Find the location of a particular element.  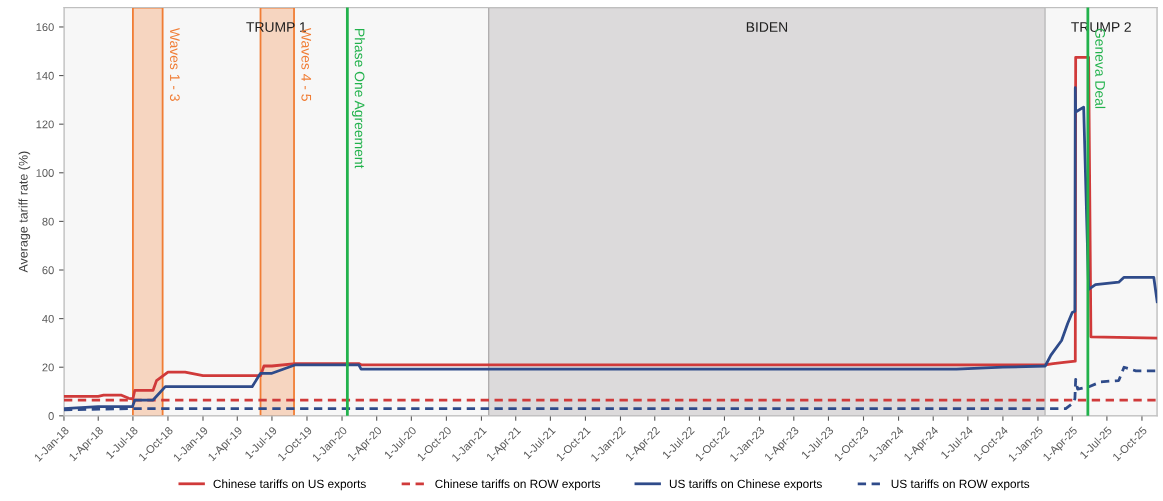

y-tick-label: 40 is located at coordinates (48, 318).